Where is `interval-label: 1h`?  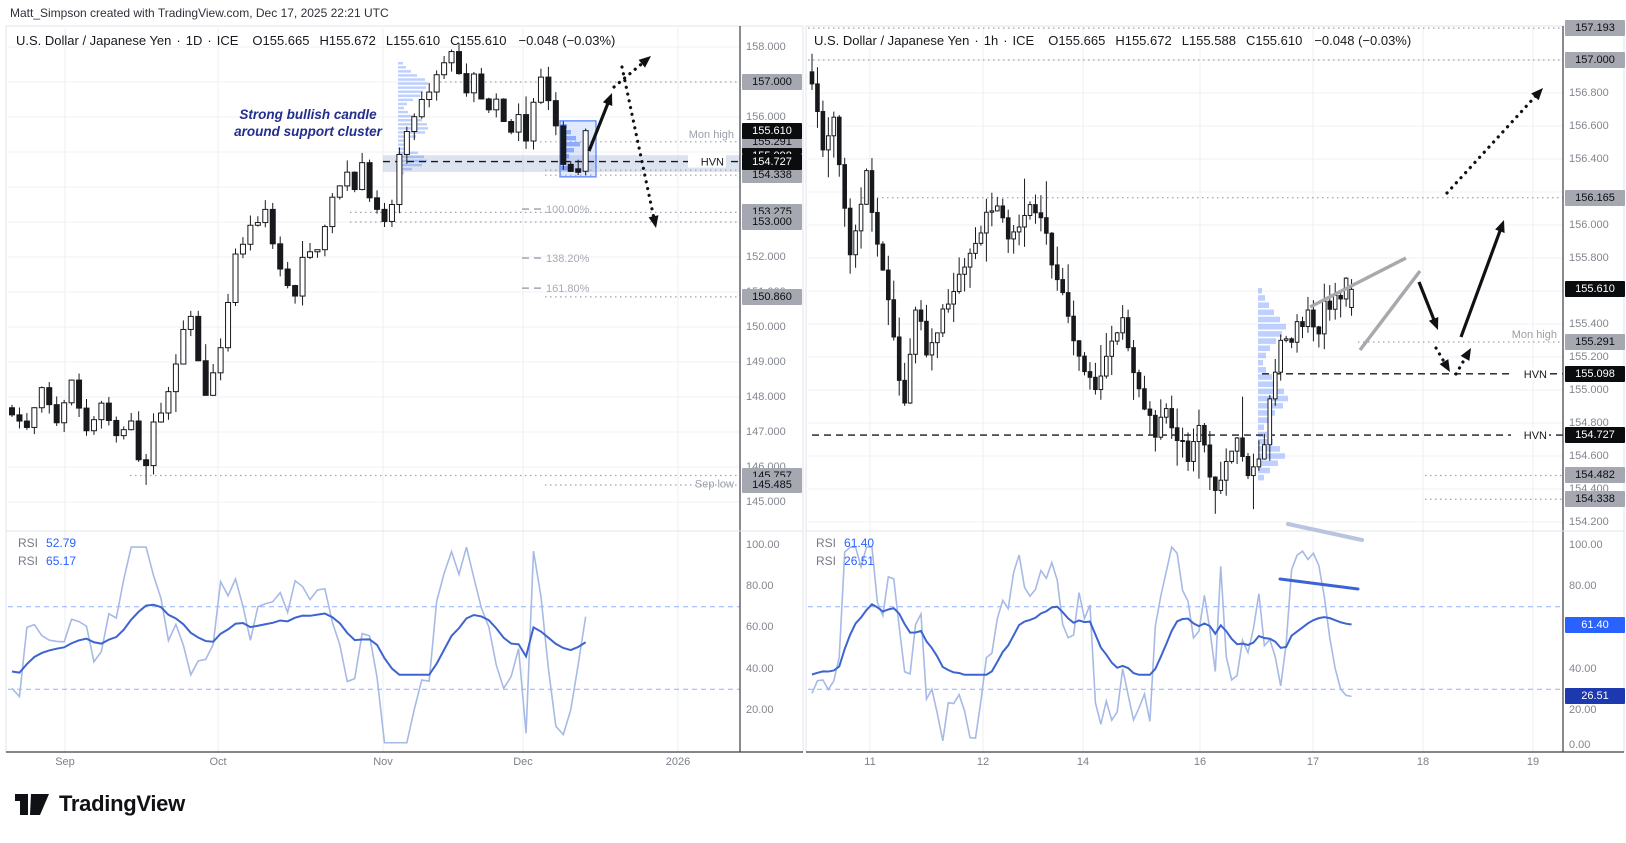 interval-label: 1h is located at coordinates (991, 40).